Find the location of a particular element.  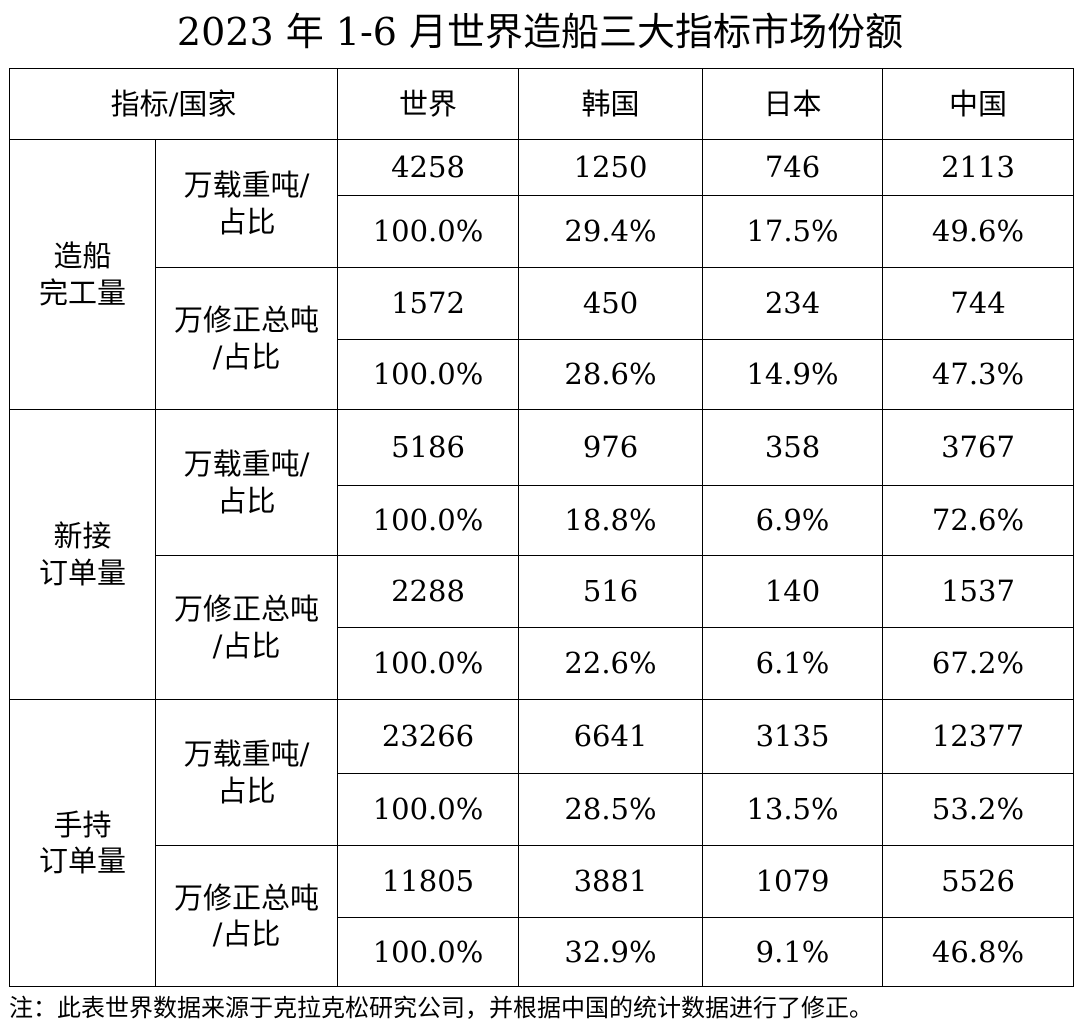

value-cell: 23266 is located at coordinates (428, 736).